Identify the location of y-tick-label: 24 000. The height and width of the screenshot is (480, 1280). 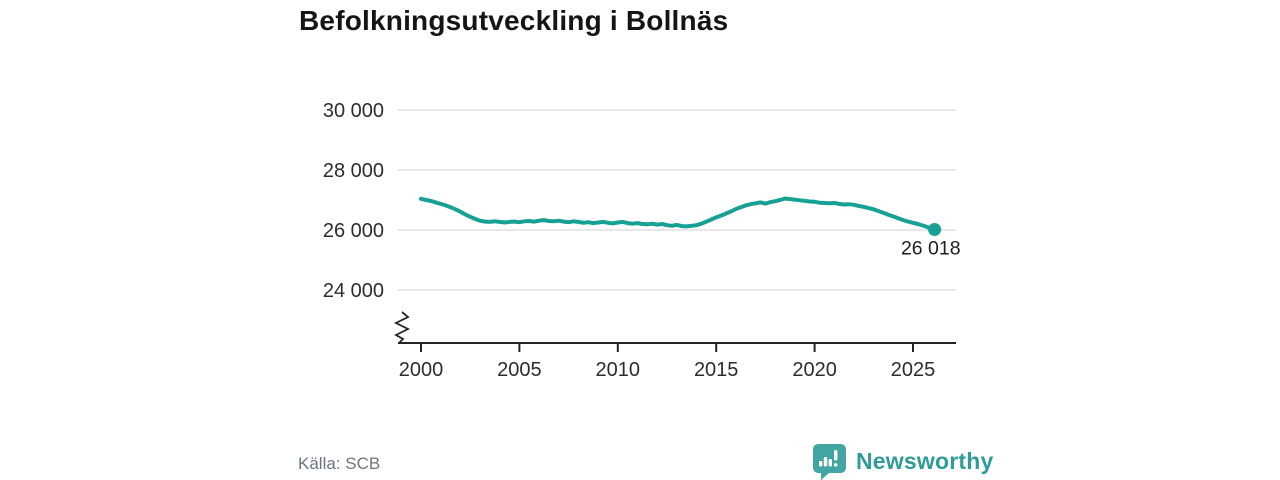
(353, 291).